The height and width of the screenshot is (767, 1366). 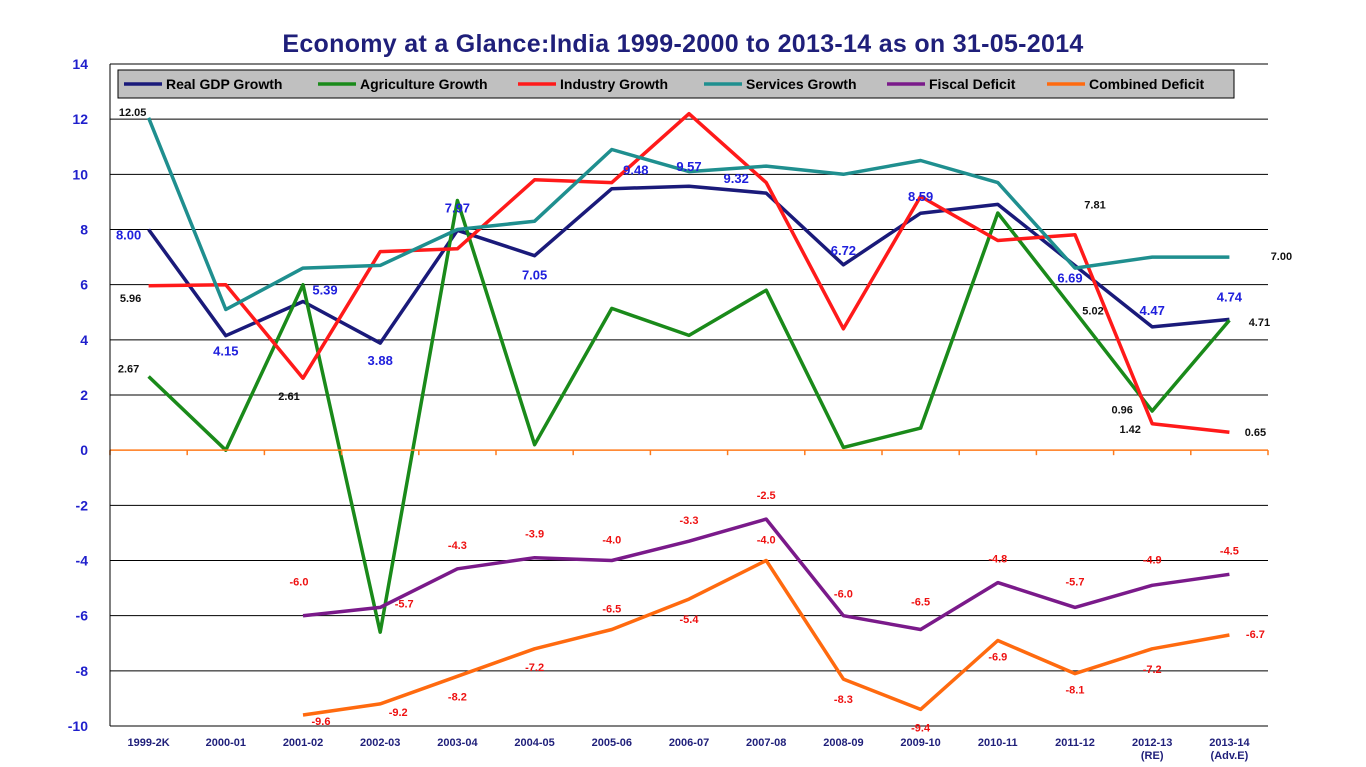 What do you see at coordinates (611, 541) in the screenshot?
I see `data-label-fiscal: -4.0` at bounding box center [611, 541].